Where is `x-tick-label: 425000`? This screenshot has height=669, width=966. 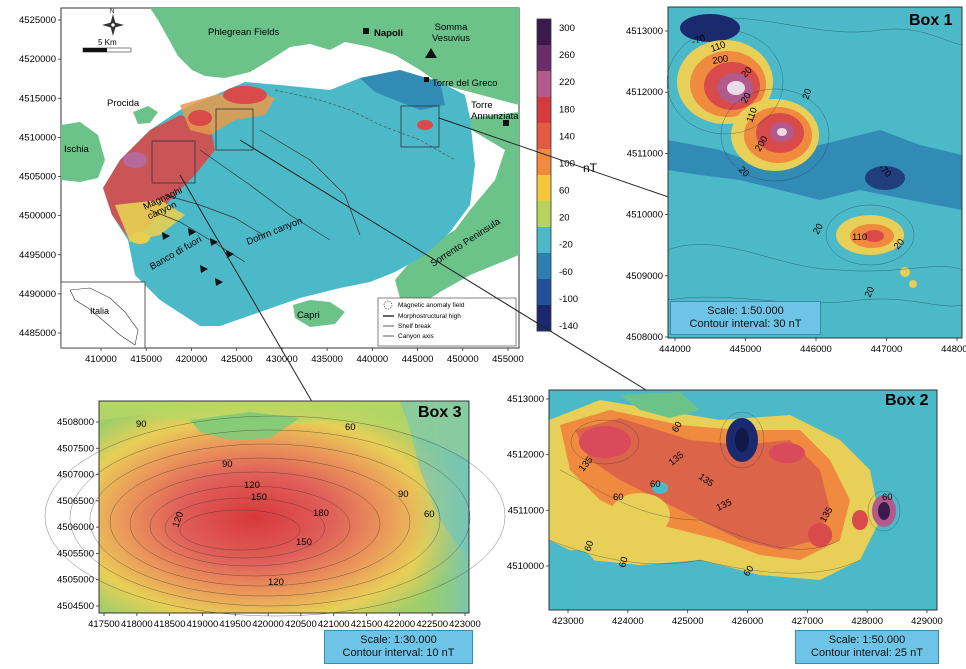 x-tick-label: 425000 is located at coordinates (688, 621).